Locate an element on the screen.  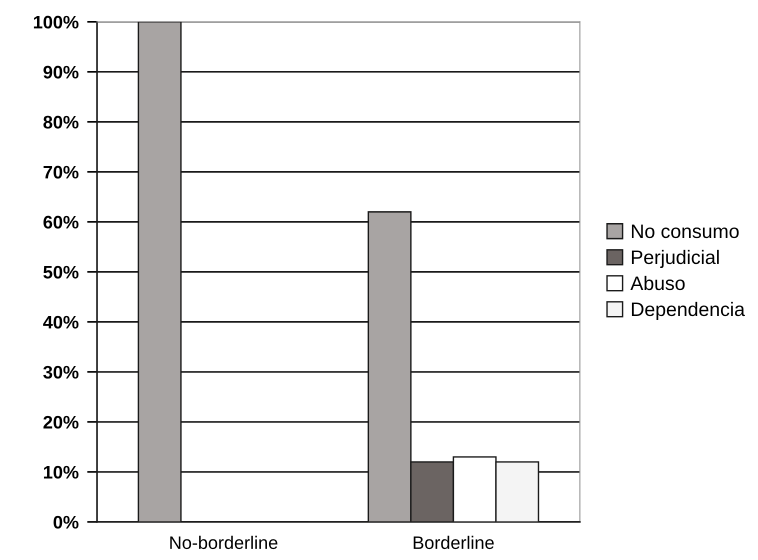
y-tick-label: 20% is located at coordinates (60, 422).